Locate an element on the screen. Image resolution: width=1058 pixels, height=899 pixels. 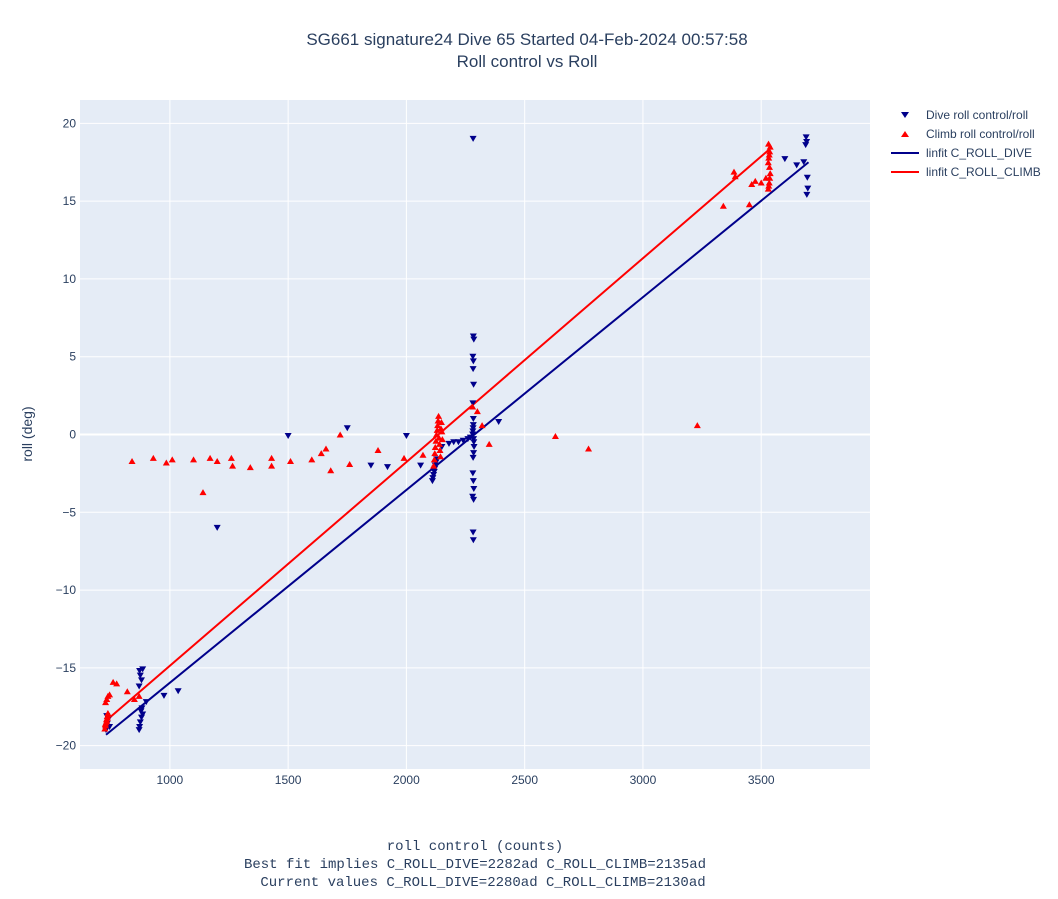
x-tick-label: 1000 is located at coordinates (170, 780).